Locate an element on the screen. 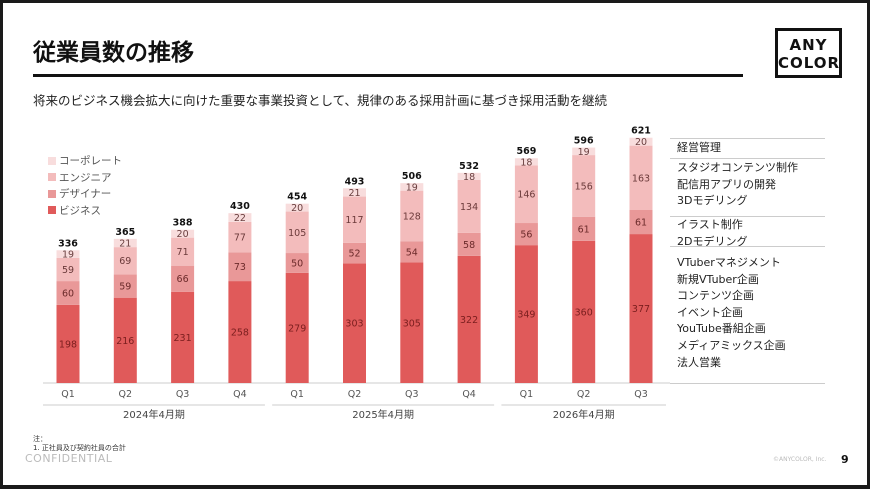  role-group: イラスト制作 2Dモデリング is located at coordinates (712, 233).